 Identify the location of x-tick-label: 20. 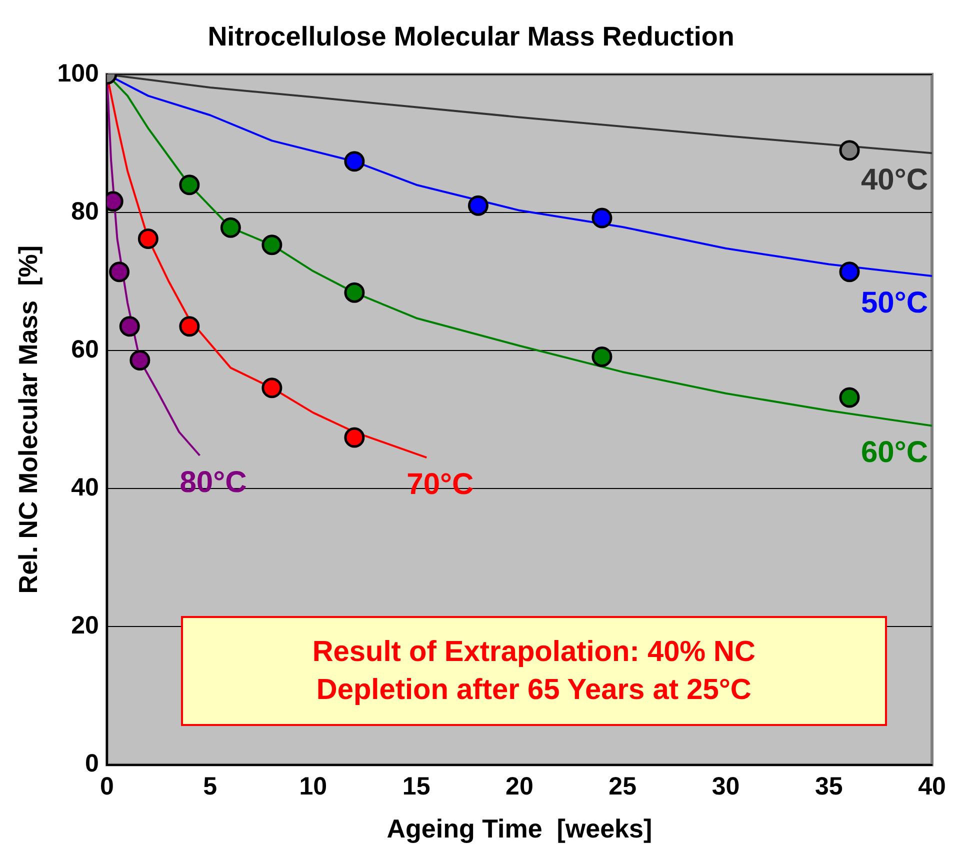
(520, 786).